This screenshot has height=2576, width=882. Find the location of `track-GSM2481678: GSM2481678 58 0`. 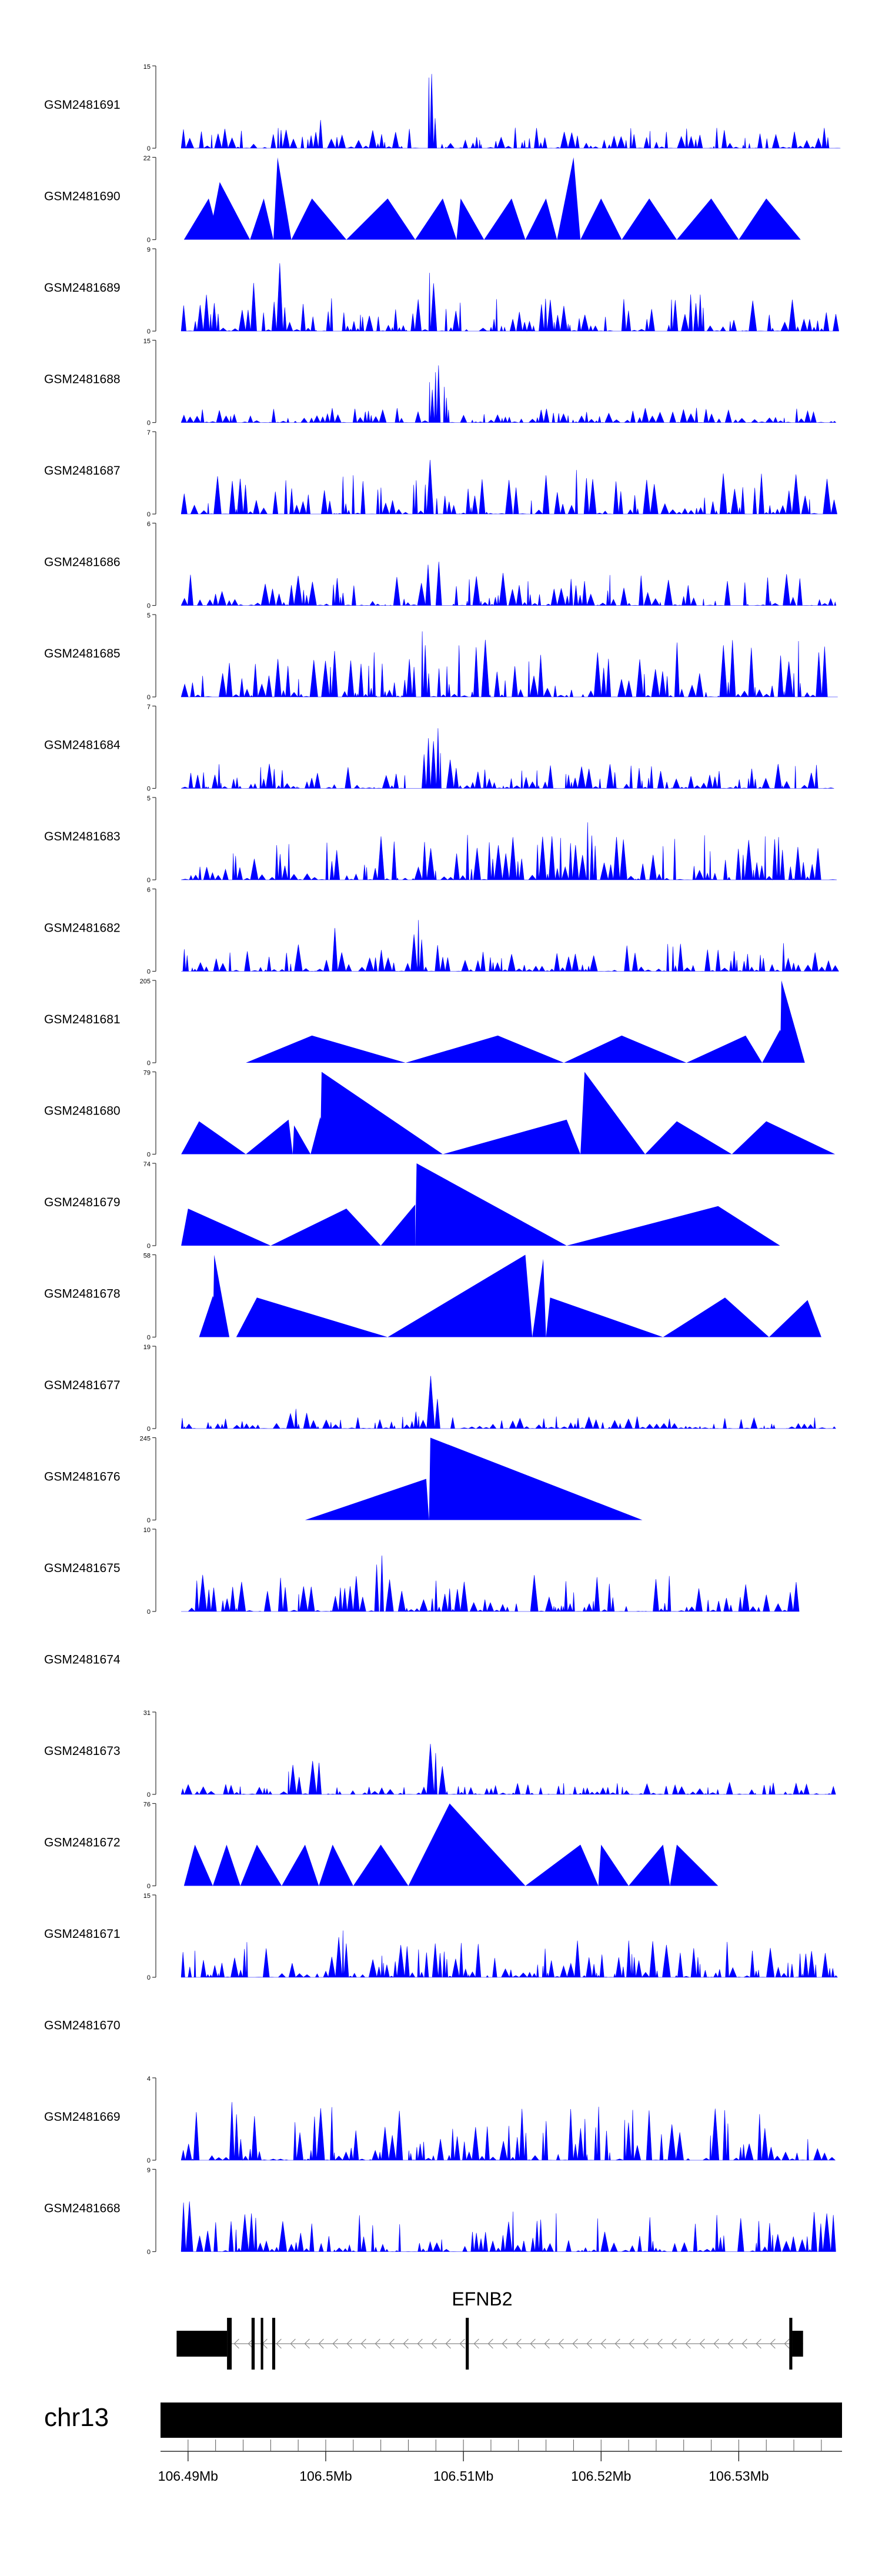

track-GSM2481678: GSM2481678 58 0 is located at coordinates (432, 1297).